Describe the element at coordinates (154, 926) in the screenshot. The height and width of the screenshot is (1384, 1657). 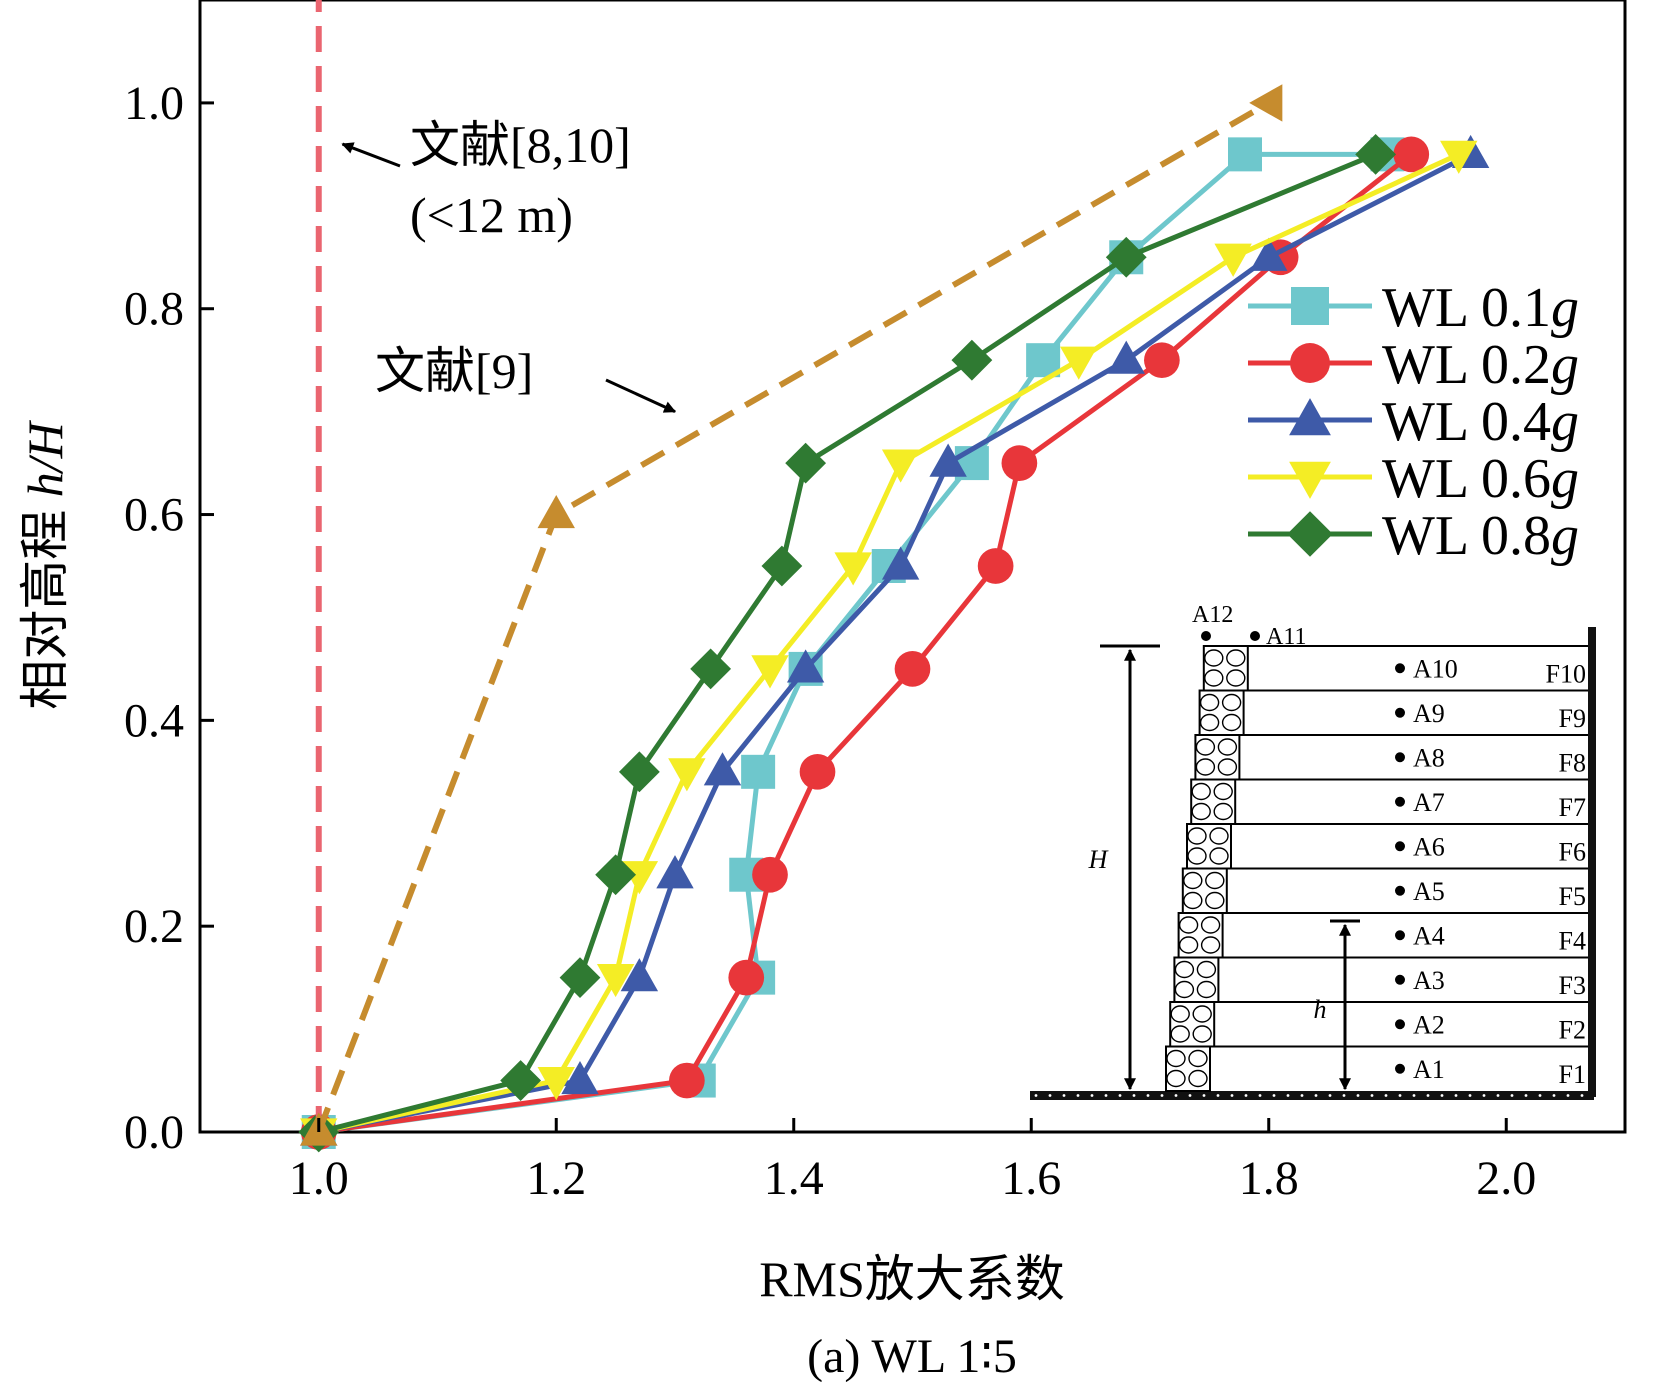
I see `y-tick-label: 0.2` at that location.